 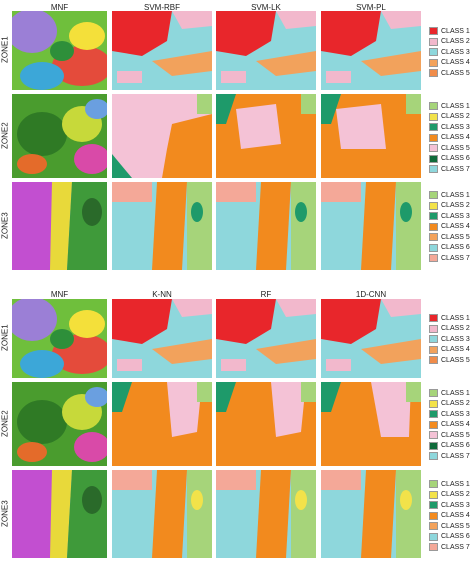 What do you see at coordinates (162, 136) in the screenshot?
I see `class-map-svm-rbf-zone2` at bounding box center [162, 136].